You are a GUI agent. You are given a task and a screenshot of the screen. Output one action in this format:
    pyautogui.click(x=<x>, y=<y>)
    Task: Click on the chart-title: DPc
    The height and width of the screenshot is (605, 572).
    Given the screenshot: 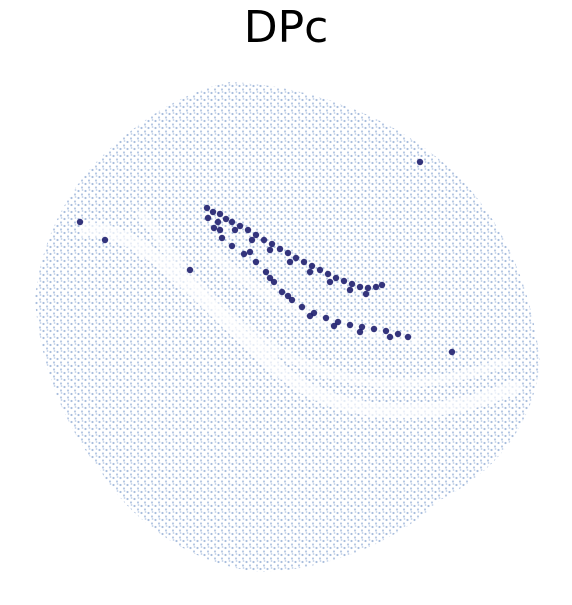 What is the action you would take?
    pyautogui.click(x=286, y=27)
    